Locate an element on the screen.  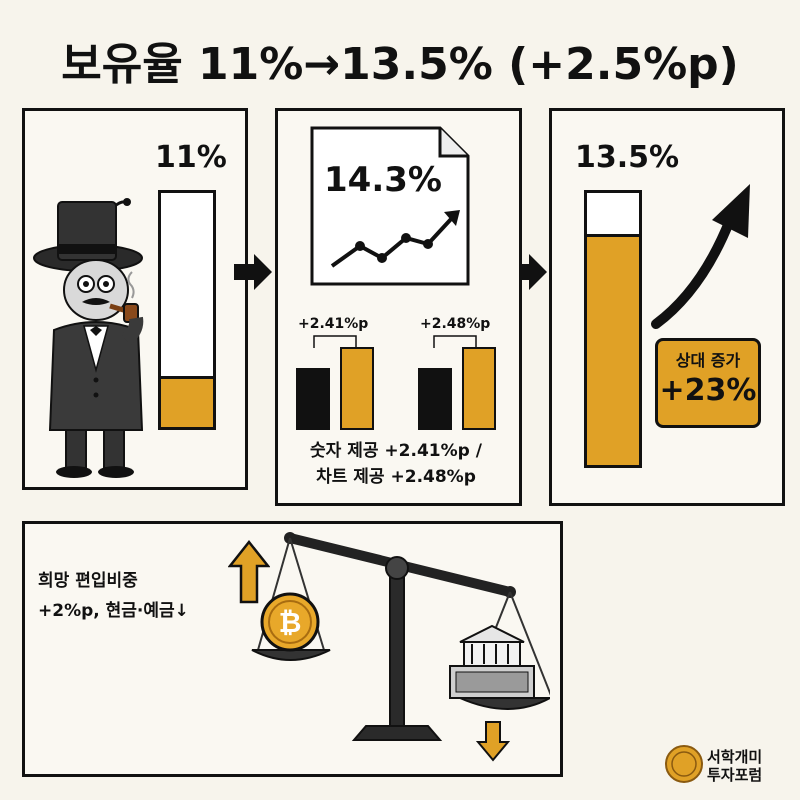
allocation-note: 희망 편입비중 +2%p, 현금·예금↓ is located at coordinates (113, 596).